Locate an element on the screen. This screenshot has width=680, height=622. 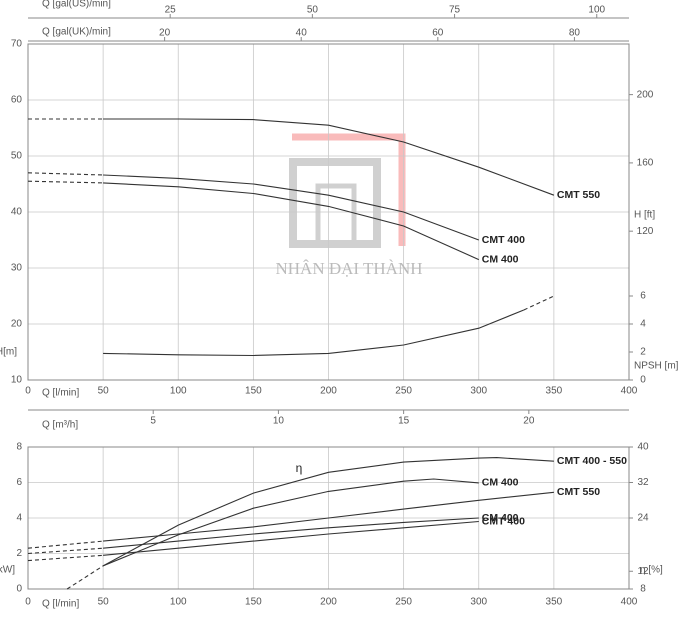
top-axis-tick-label: 50 is located at coordinates (313, 10).